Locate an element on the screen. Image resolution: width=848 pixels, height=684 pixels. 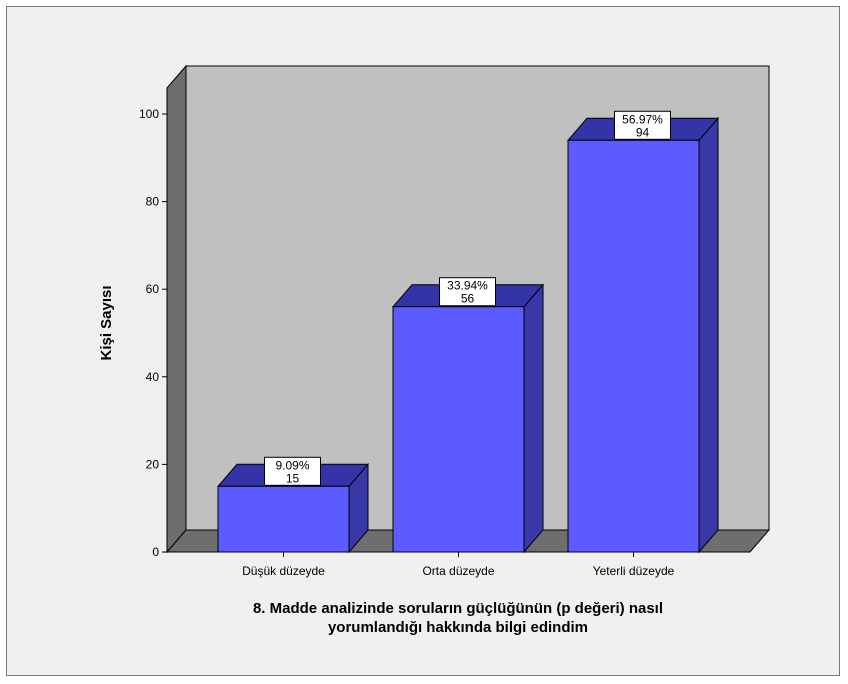
y-tick-label: 40 is located at coordinates (153, 377).